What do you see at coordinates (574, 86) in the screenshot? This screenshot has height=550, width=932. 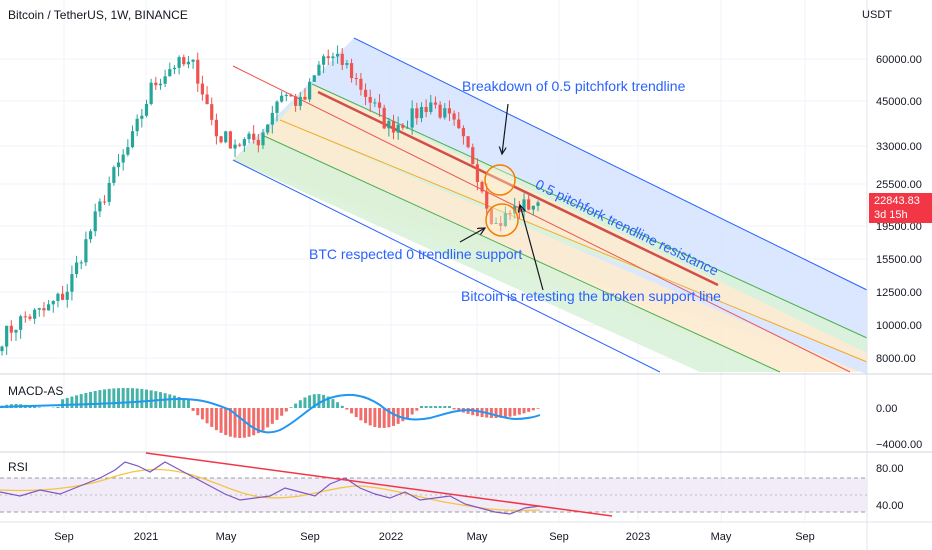 I see `annotation-breakdown: Breakdown of 0.5 pitchfork trendline` at bounding box center [574, 86].